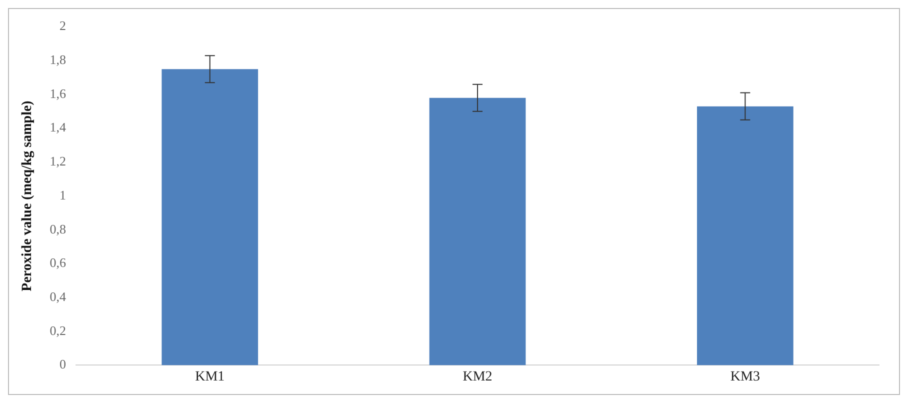 This screenshot has height=403, width=909. I want to click on y-axis-title: Peroxide value (meq/kg sample), so click(28, 196).